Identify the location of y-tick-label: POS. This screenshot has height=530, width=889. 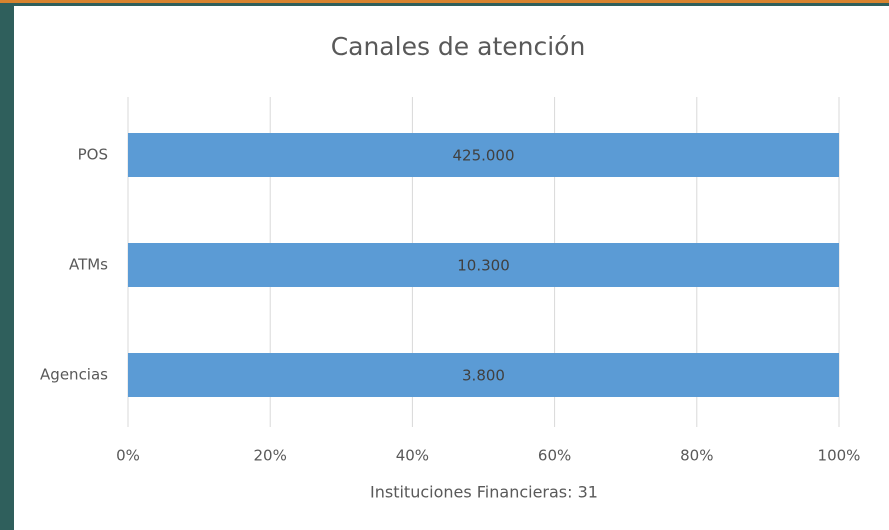
(93, 155).